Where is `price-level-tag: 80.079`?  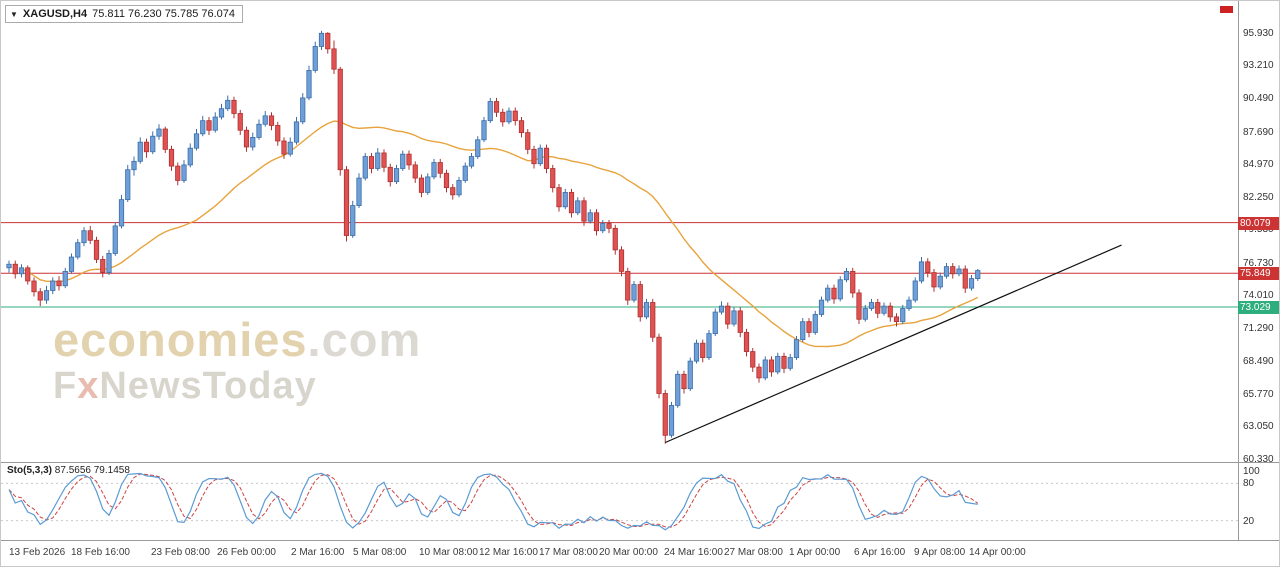
price-level-tag: 80.079 is located at coordinates (1258, 223).